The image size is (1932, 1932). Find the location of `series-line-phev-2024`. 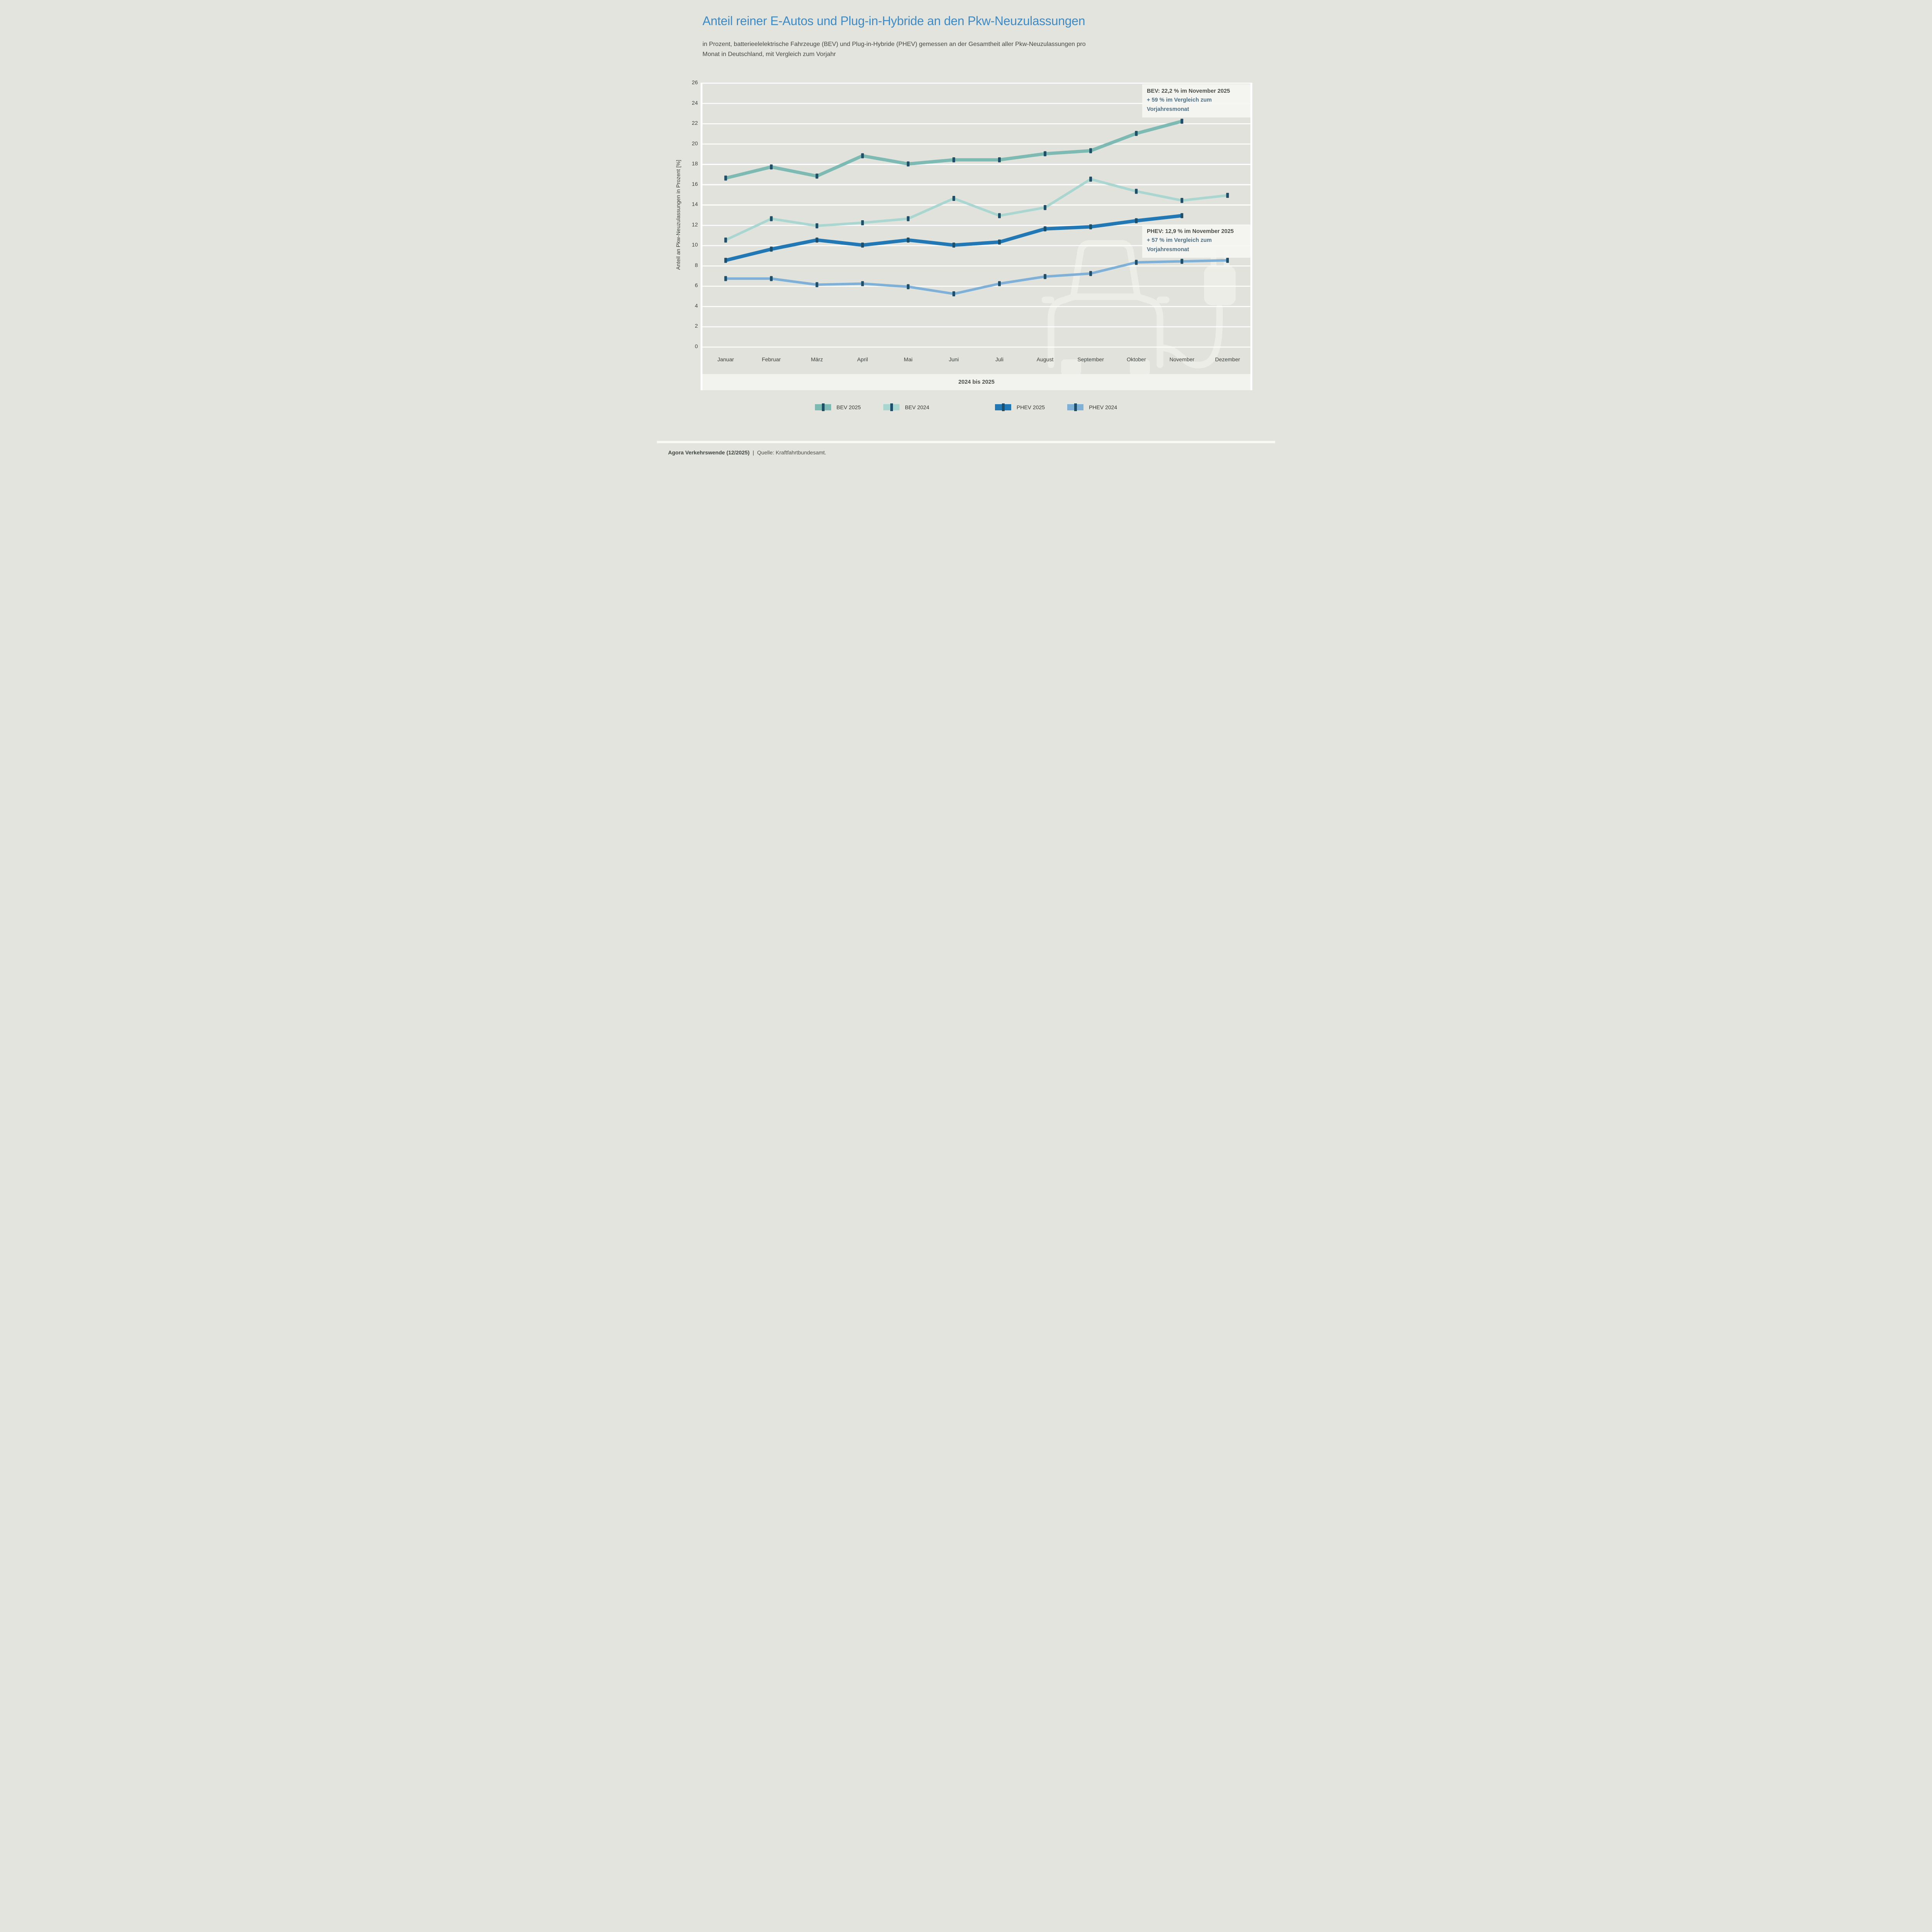

series-line-phev-2024 is located at coordinates (977, 277).